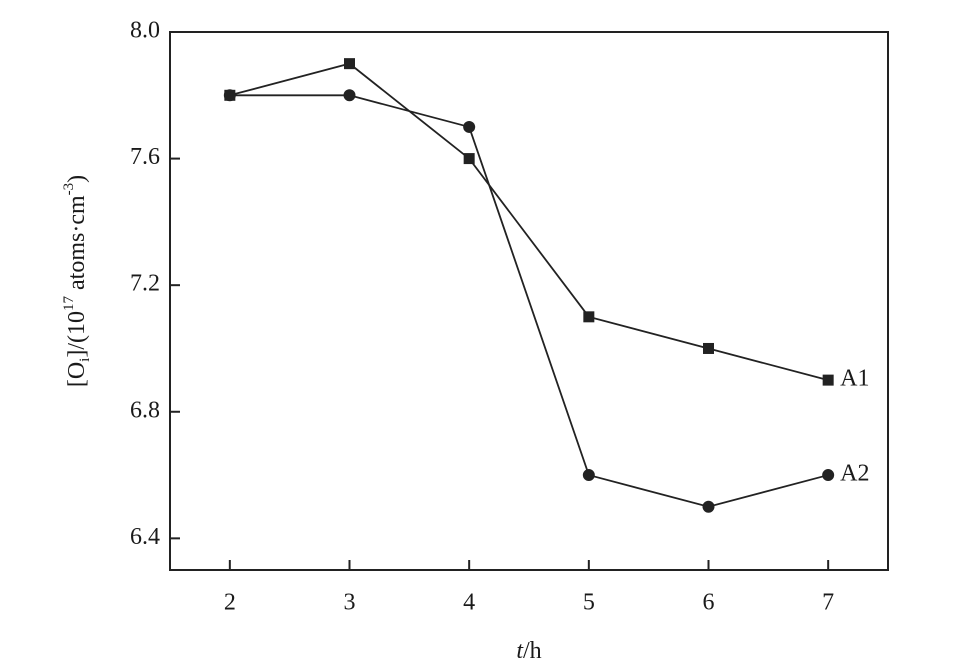 The height and width of the screenshot is (670, 972). Describe the element at coordinates (520, 651) in the screenshot. I see `x-label-part: t` at that location.